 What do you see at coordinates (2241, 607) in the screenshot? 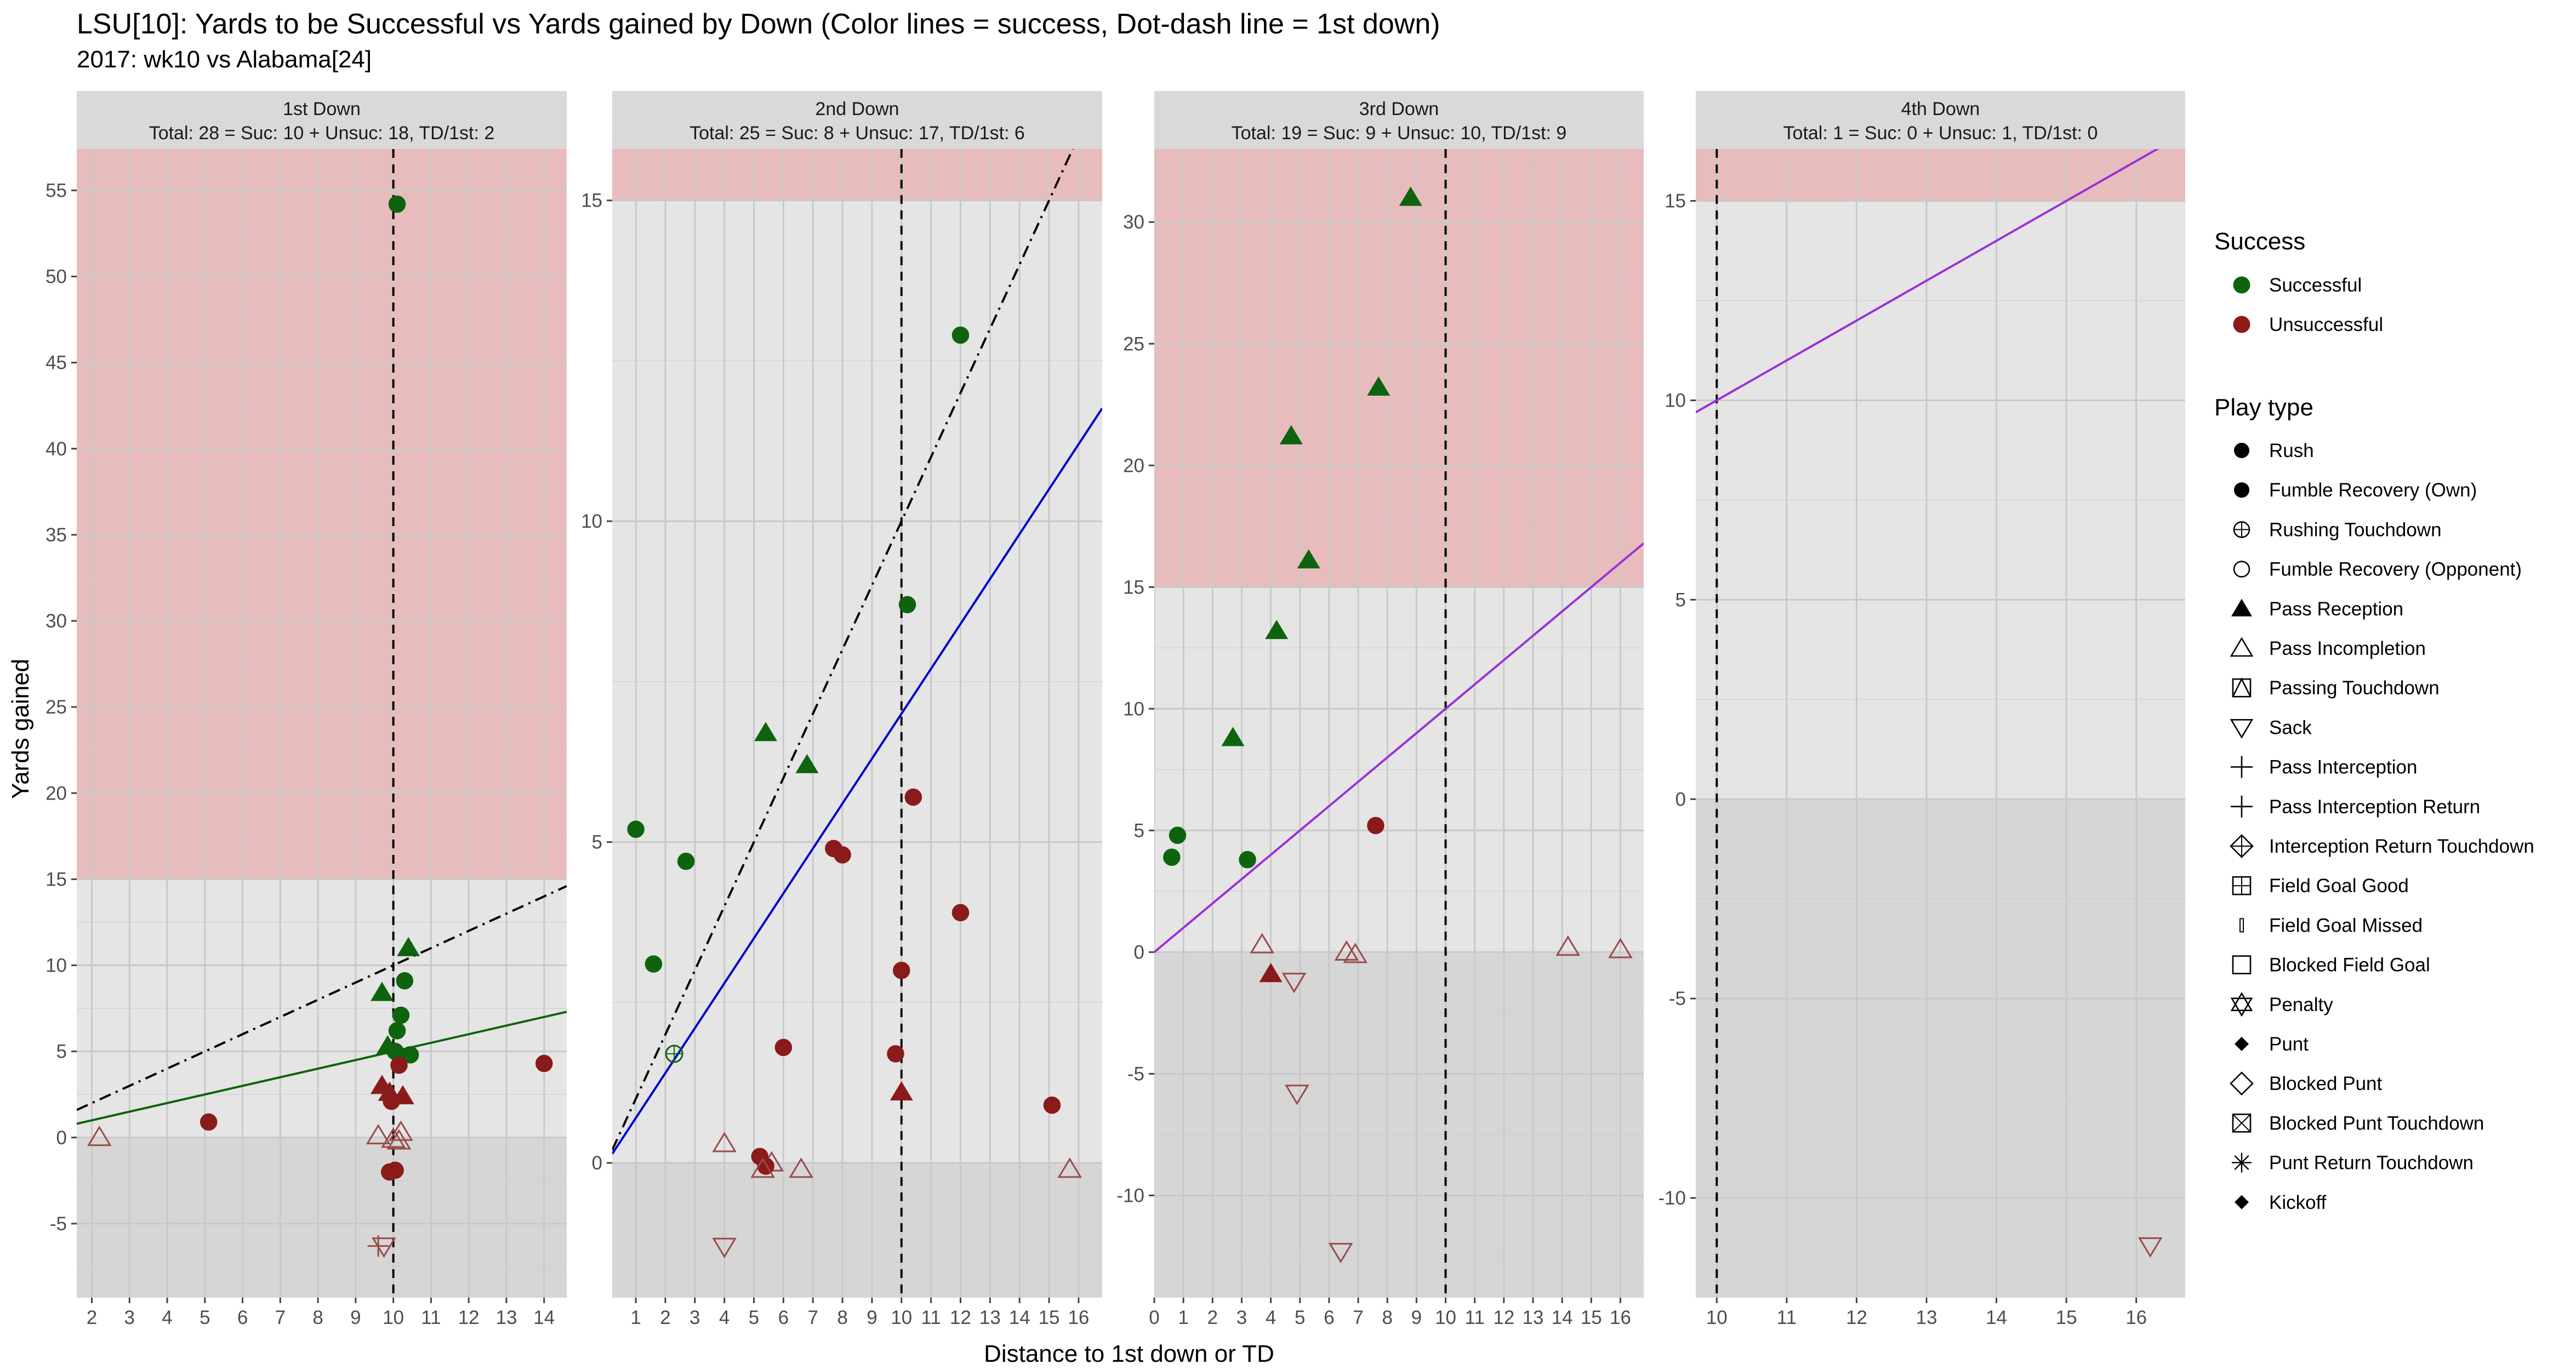
I see `filled-triangle-icon` at bounding box center [2241, 607].